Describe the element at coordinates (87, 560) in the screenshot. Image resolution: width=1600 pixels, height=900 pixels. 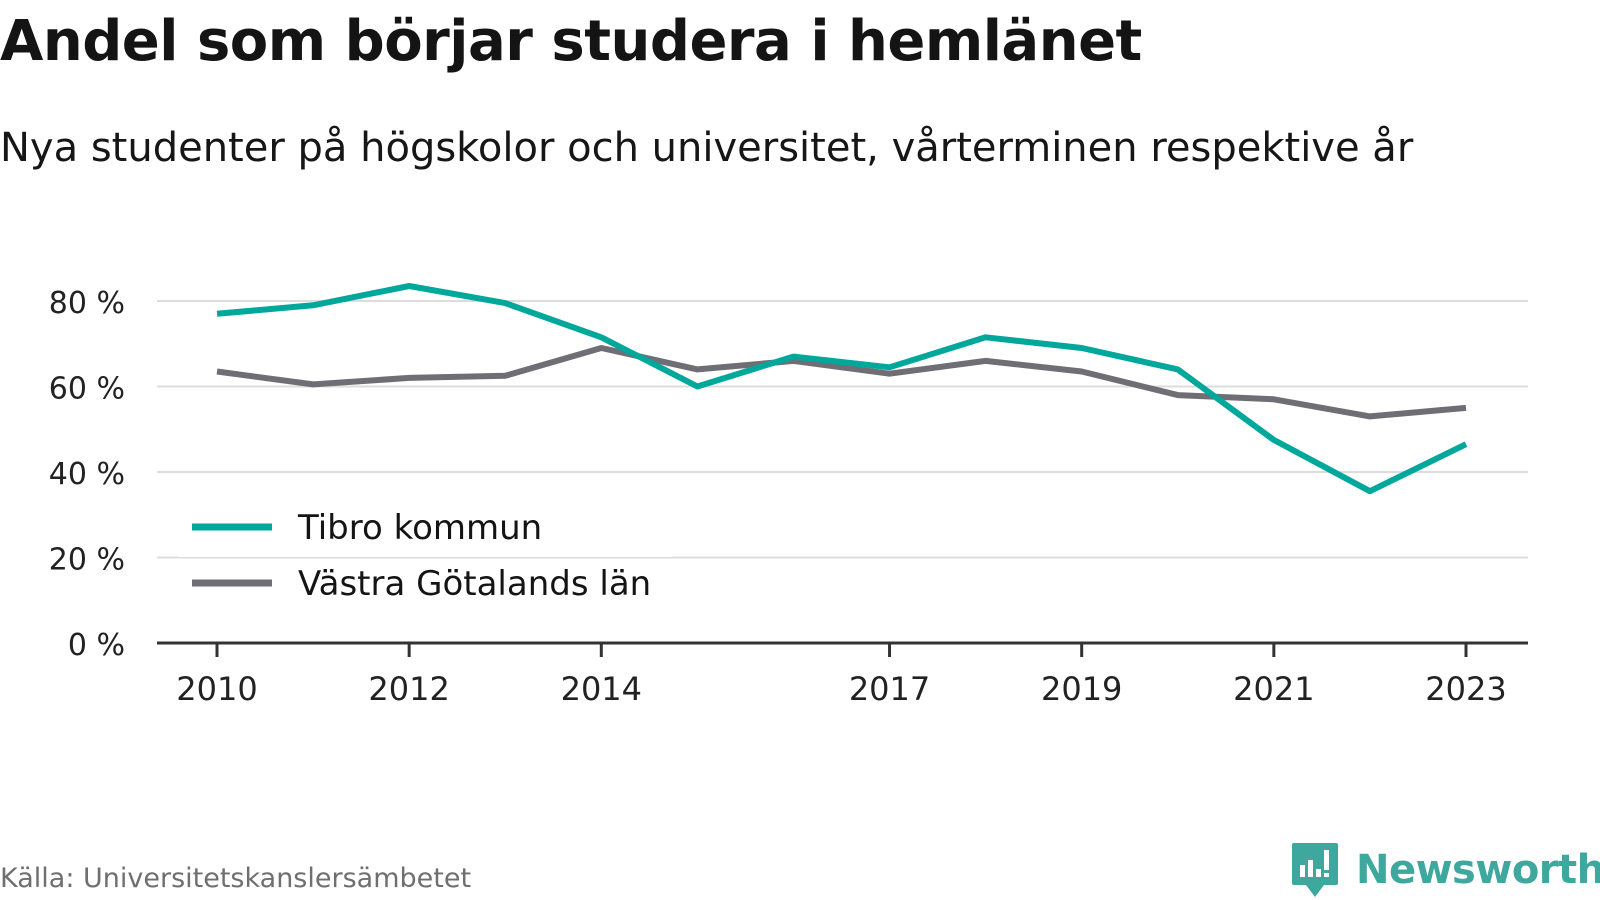
I see `y-tick-label: 20 %` at that location.